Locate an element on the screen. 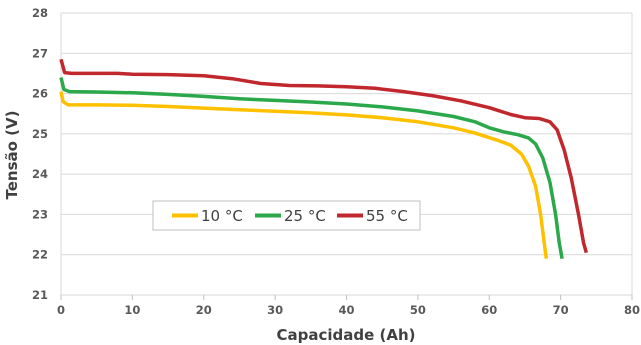 The width and height of the screenshot is (641, 345). legend-label-25c: 25 °C is located at coordinates (305, 216).